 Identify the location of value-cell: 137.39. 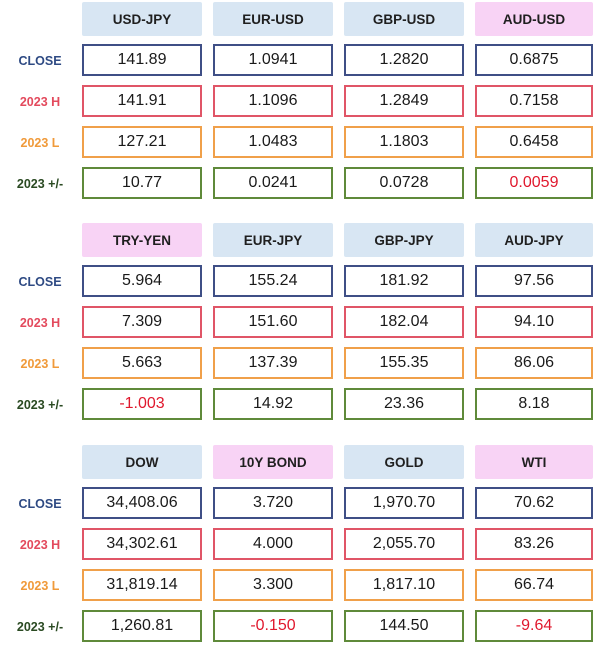
(273, 363).